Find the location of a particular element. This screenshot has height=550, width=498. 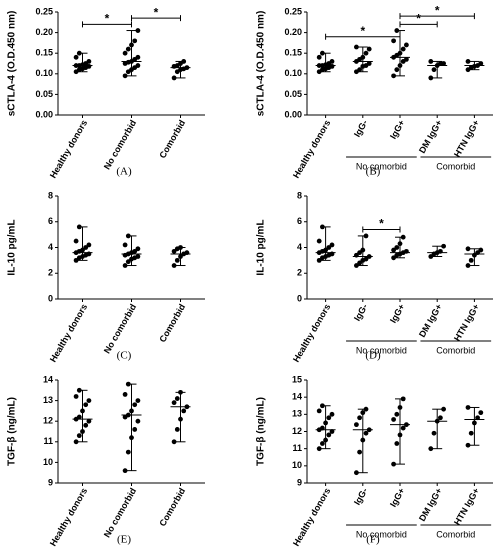

panel-label: (A) is located at coordinates (124, 172).